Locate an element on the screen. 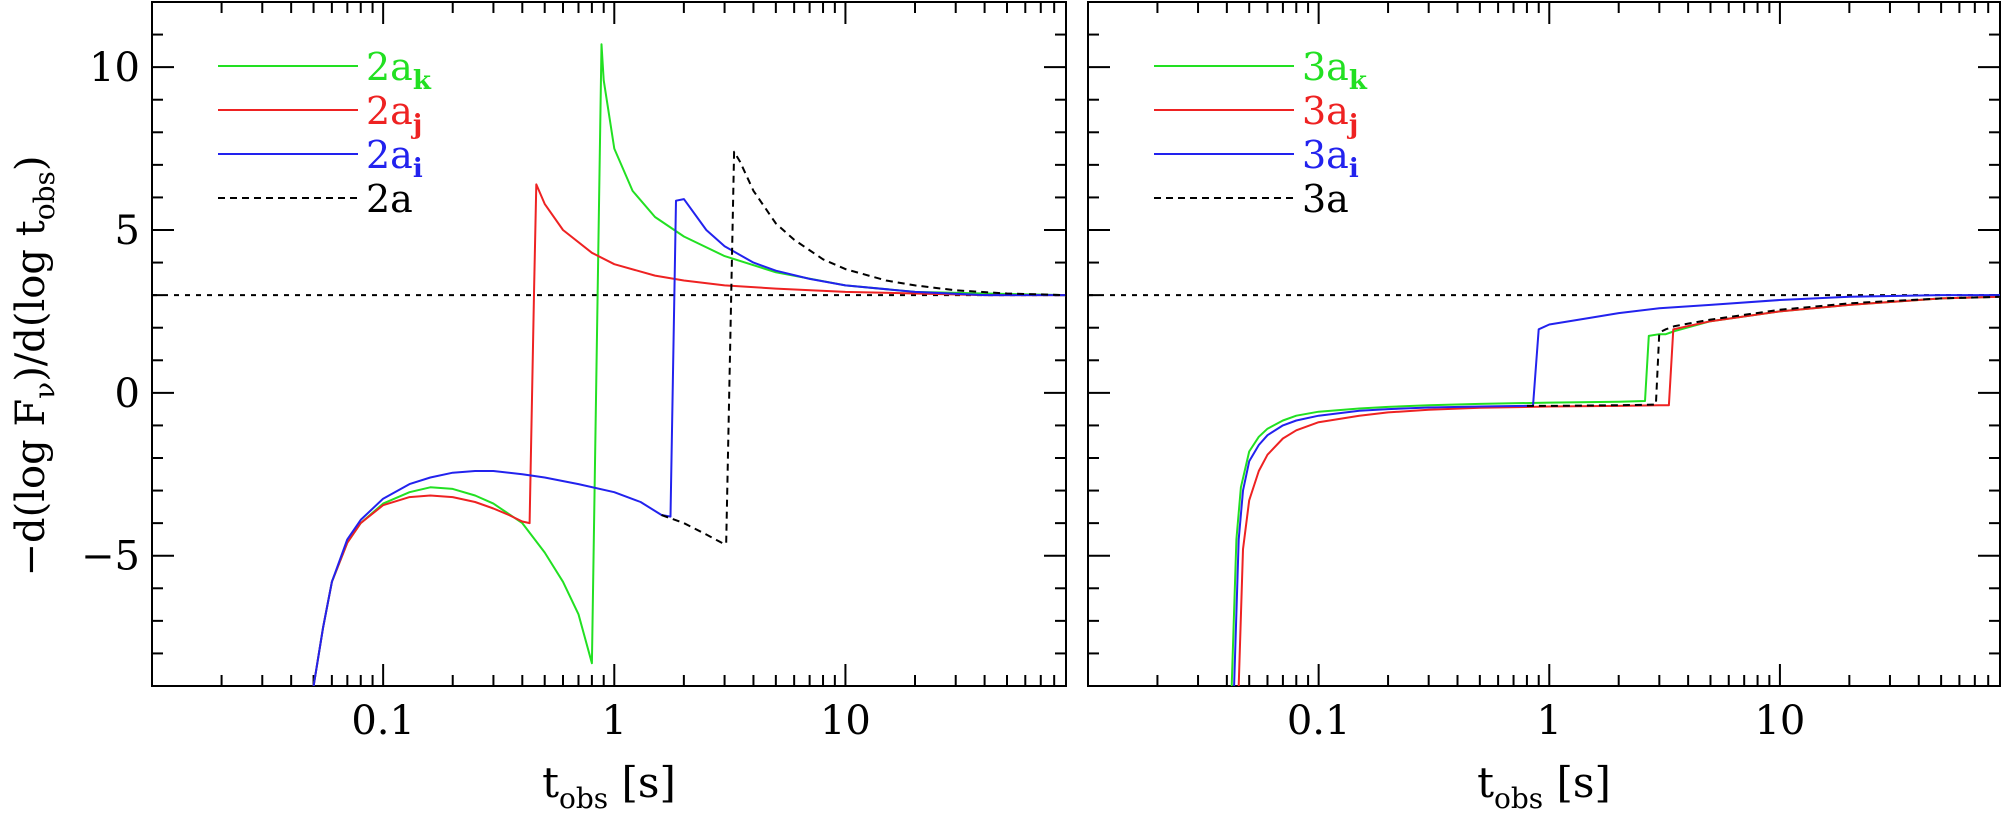  left-legend-label: 2ak is located at coordinates (399, 70).